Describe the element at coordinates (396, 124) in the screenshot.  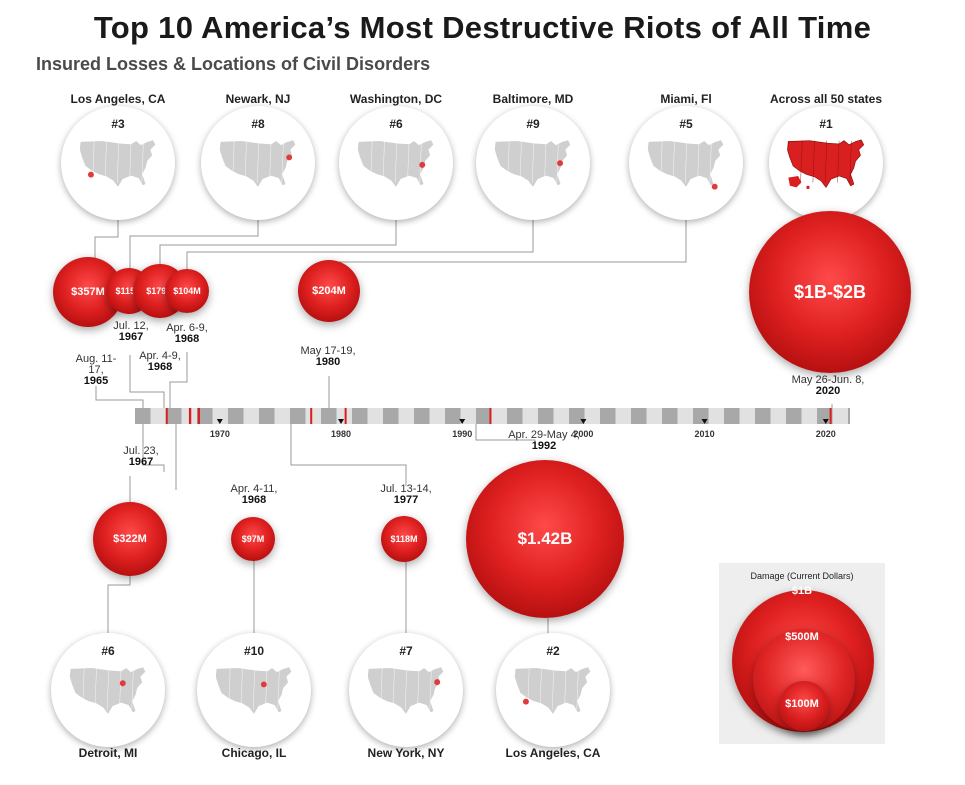
I see `rank-label: #6` at that location.